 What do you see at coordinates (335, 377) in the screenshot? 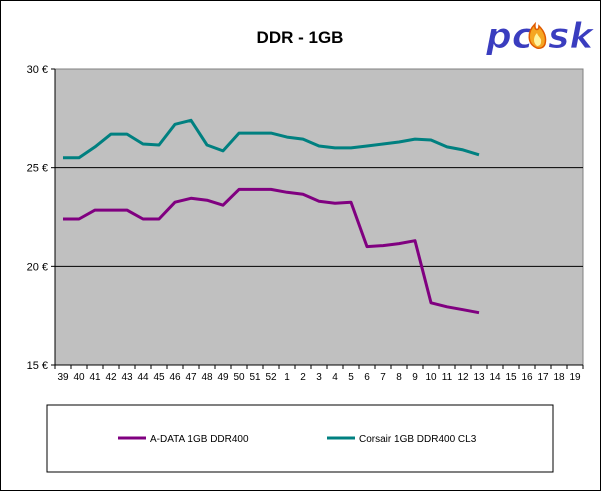
I see `x-tick-label: 4` at bounding box center [335, 377].